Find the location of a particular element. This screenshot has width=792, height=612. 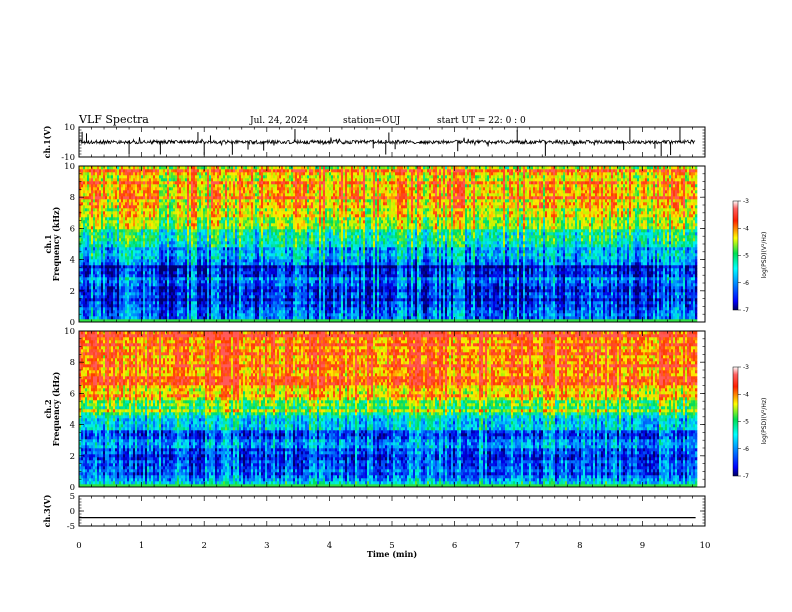

time-tick-label: 10 is located at coordinates (705, 546).